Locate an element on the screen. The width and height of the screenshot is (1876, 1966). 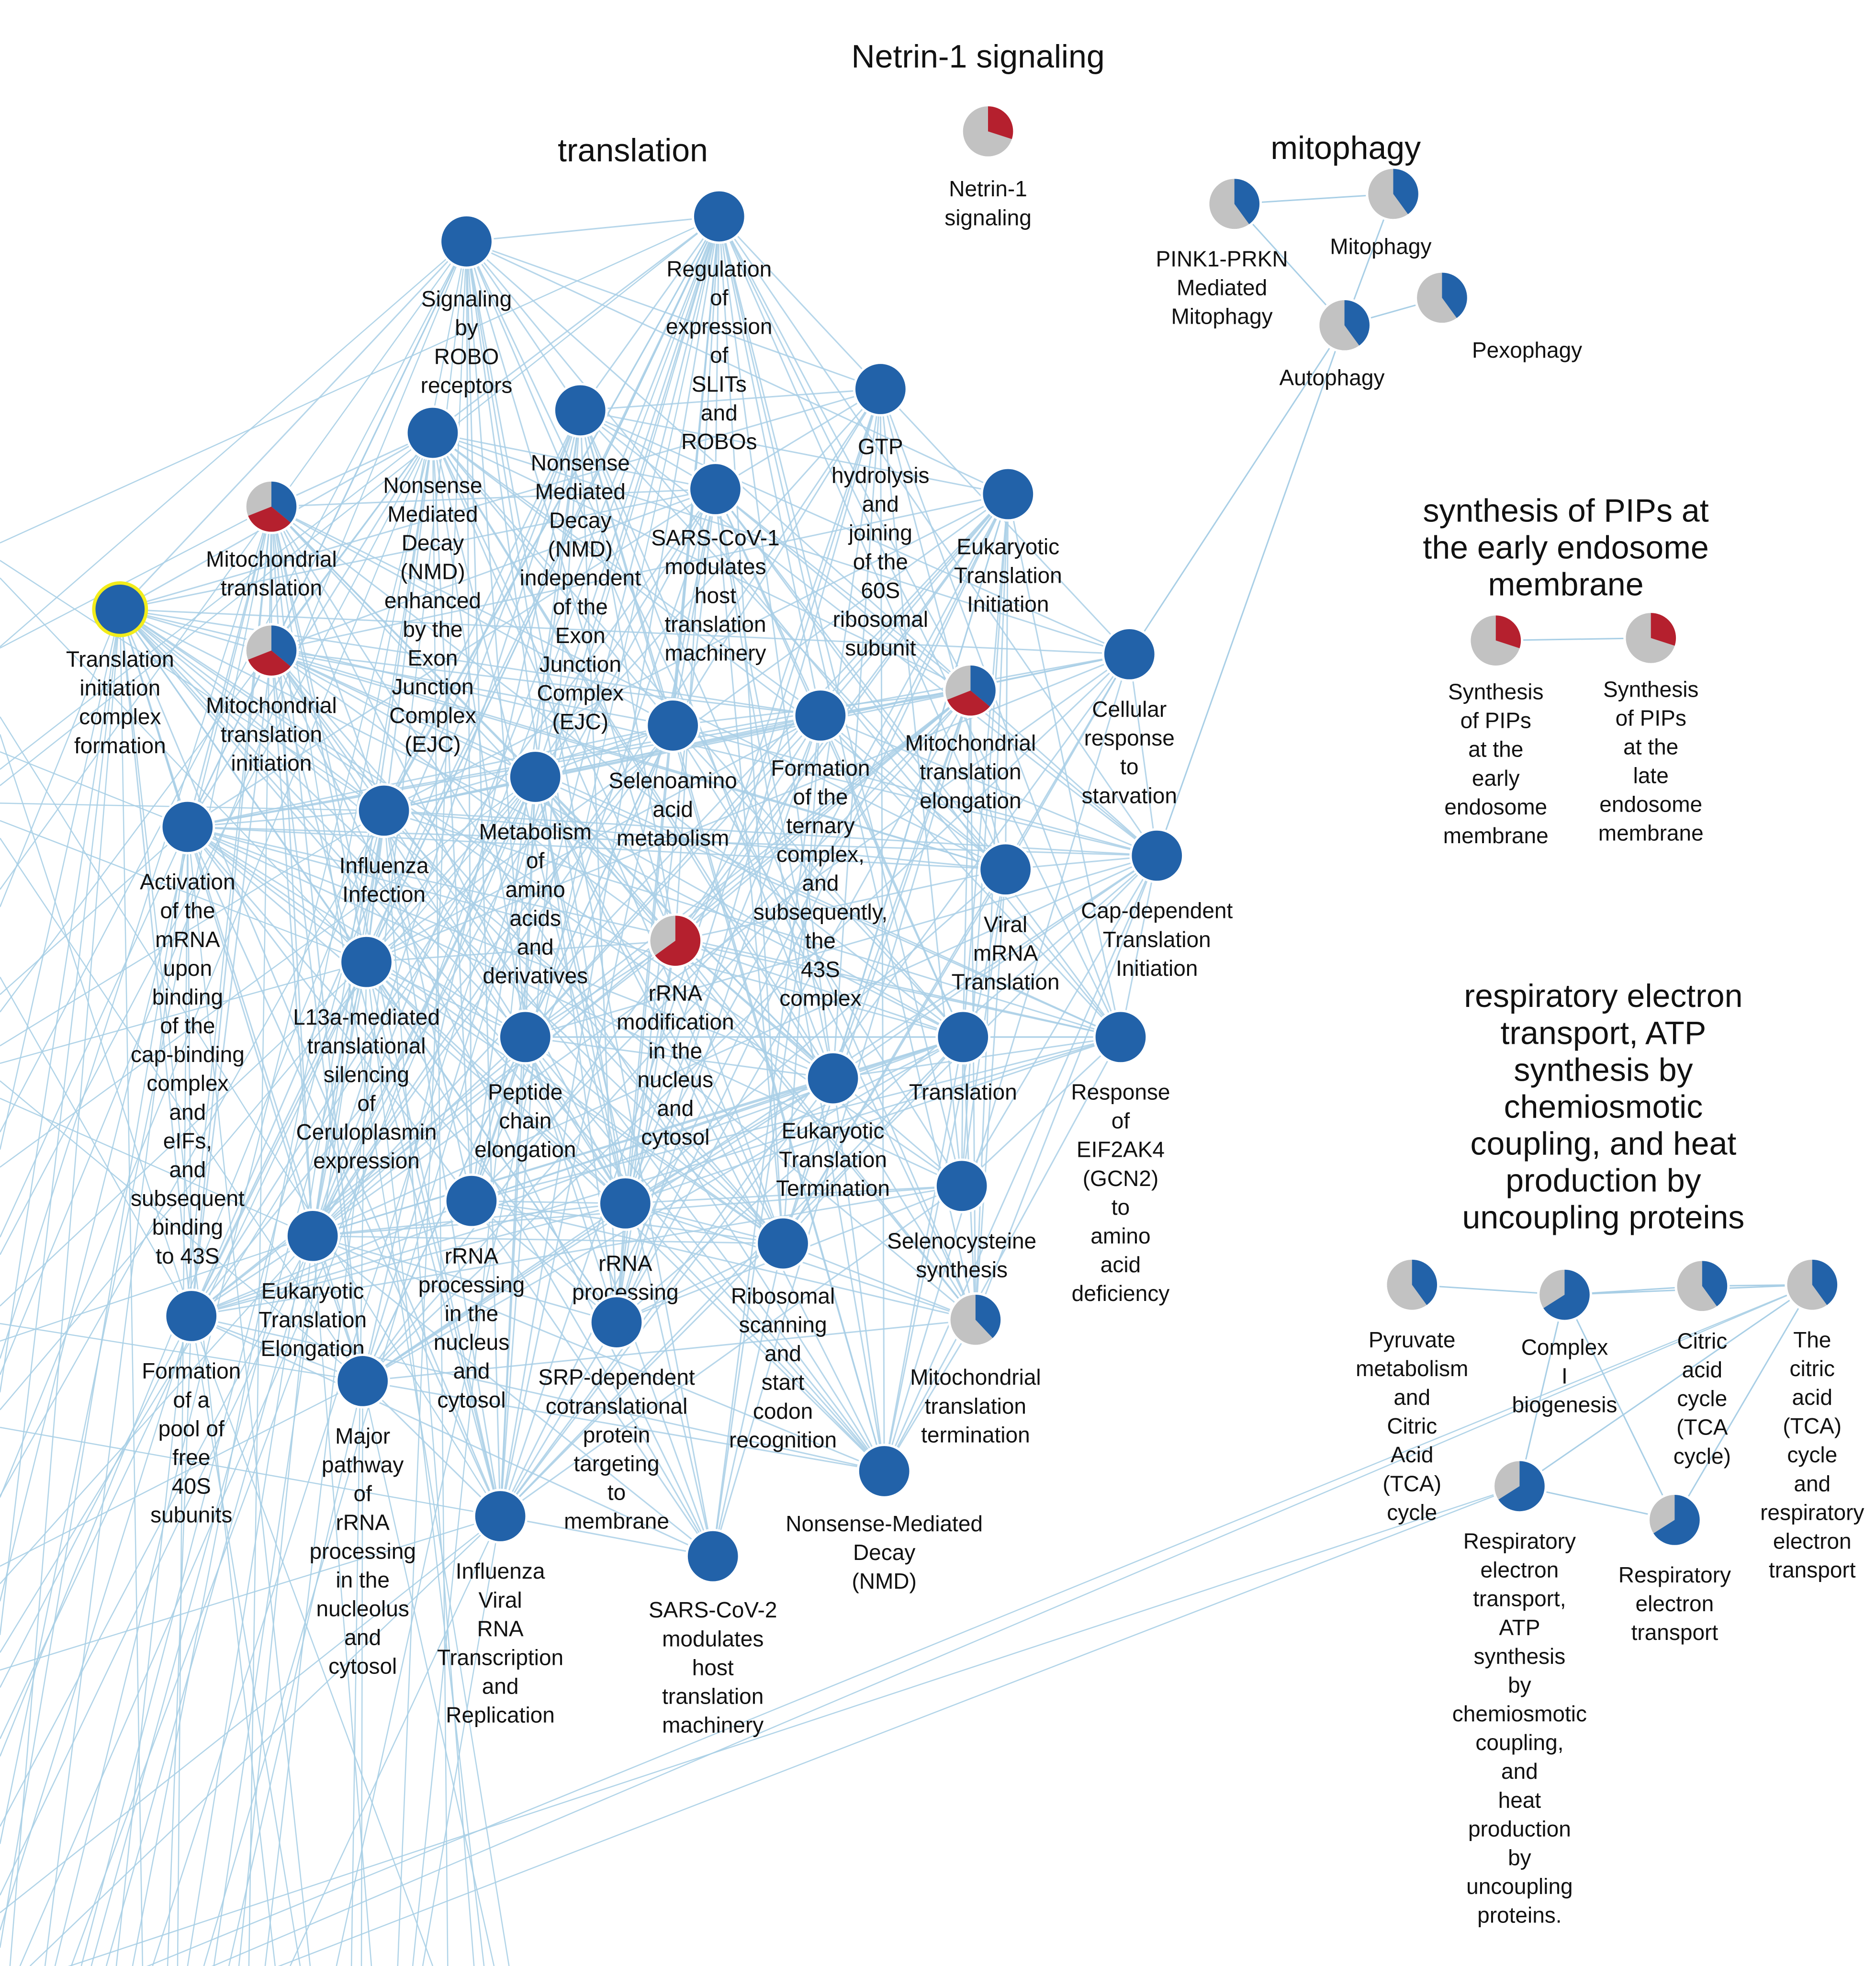
edge-ternary-srp is located at coordinates (718, 1019).